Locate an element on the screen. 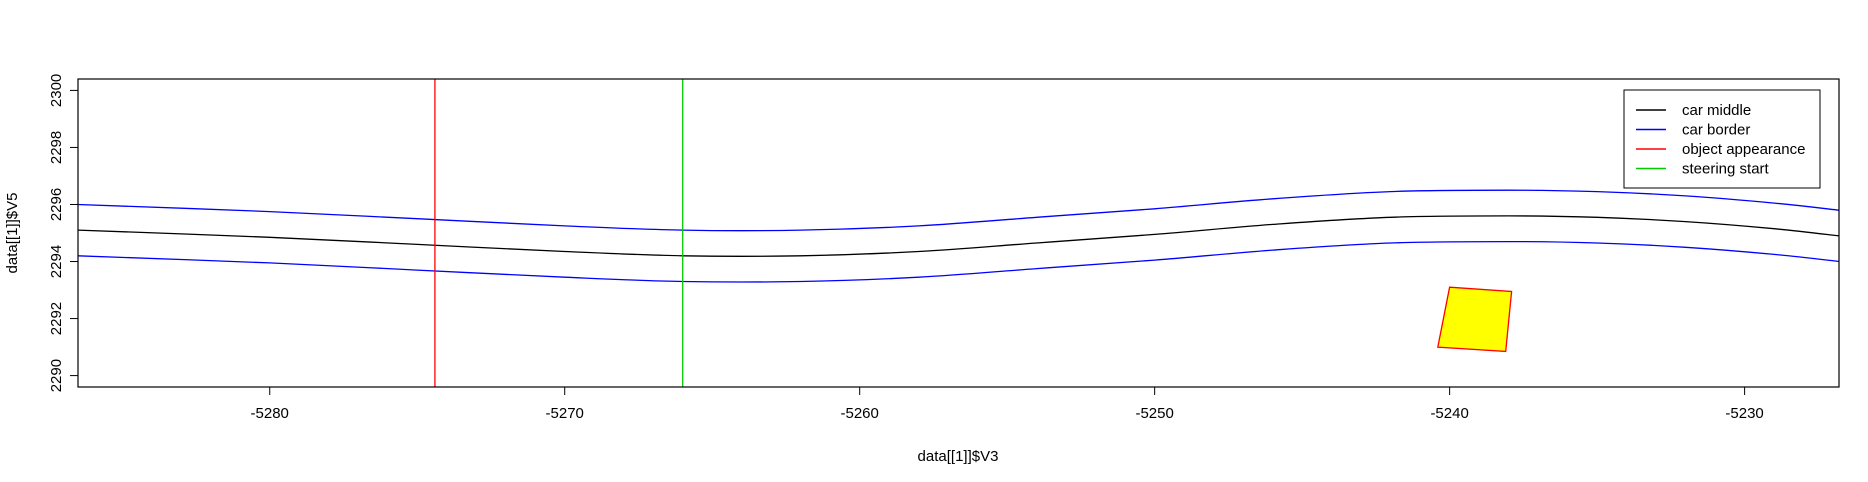  x-axis-label: data[[1]]$V3 is located at coordinates (958, 456).